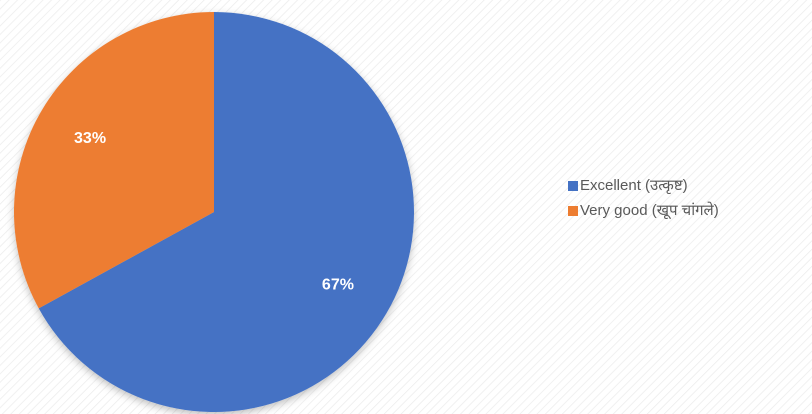  What do you see at coordinates (338, 285) in the screenshot?
I see `data-label: 67%` at bounding box center [338, 285].